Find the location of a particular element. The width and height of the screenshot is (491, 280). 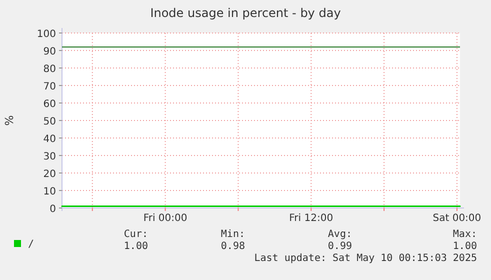

x-tick-label: Fri 00:00 is located at coordinates (165, 218).